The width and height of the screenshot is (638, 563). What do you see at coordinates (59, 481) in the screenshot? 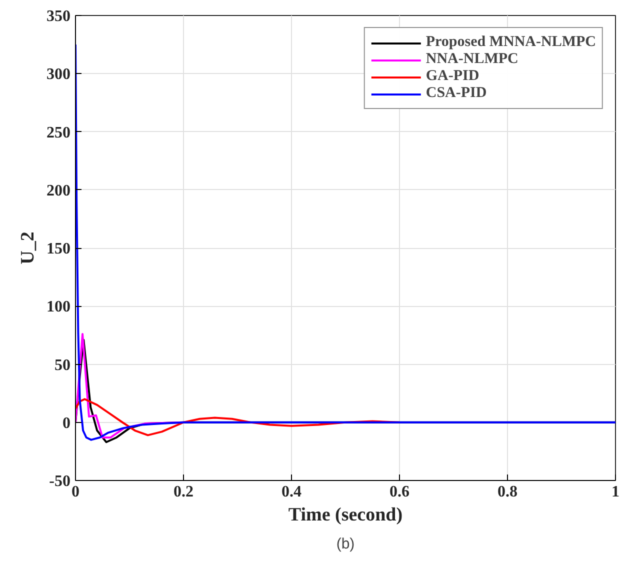
I see `y-tick-label: -50` at bounding box center [59, 481].